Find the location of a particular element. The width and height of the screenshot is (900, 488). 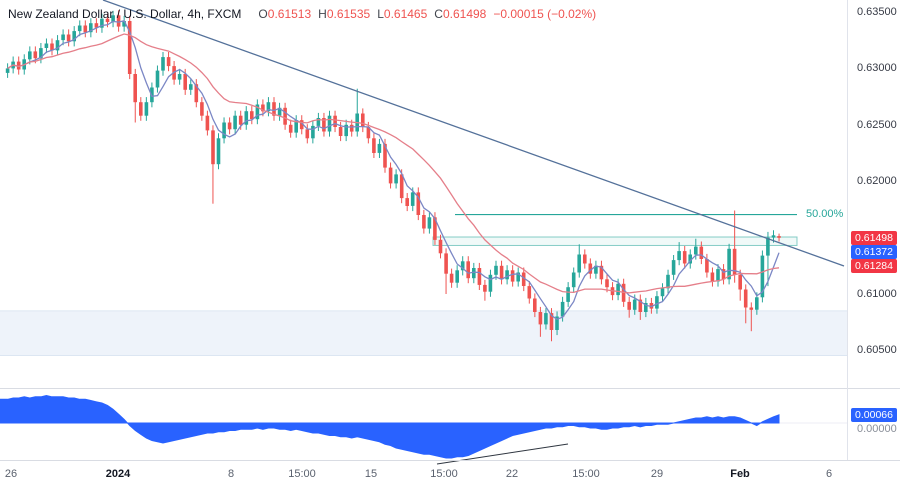

ohlc-value: 0.61513 is located at coordinates (289, 14).